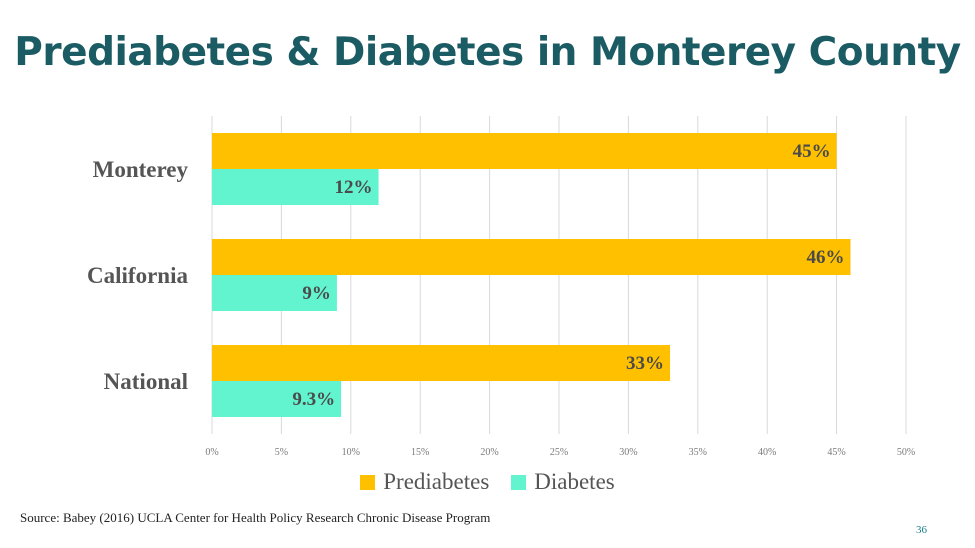  What do you see at coordinates (574, 481) in the screenshot?
I see `legend-label-diabetes: Diabetes` at bounding box center [574, 481].